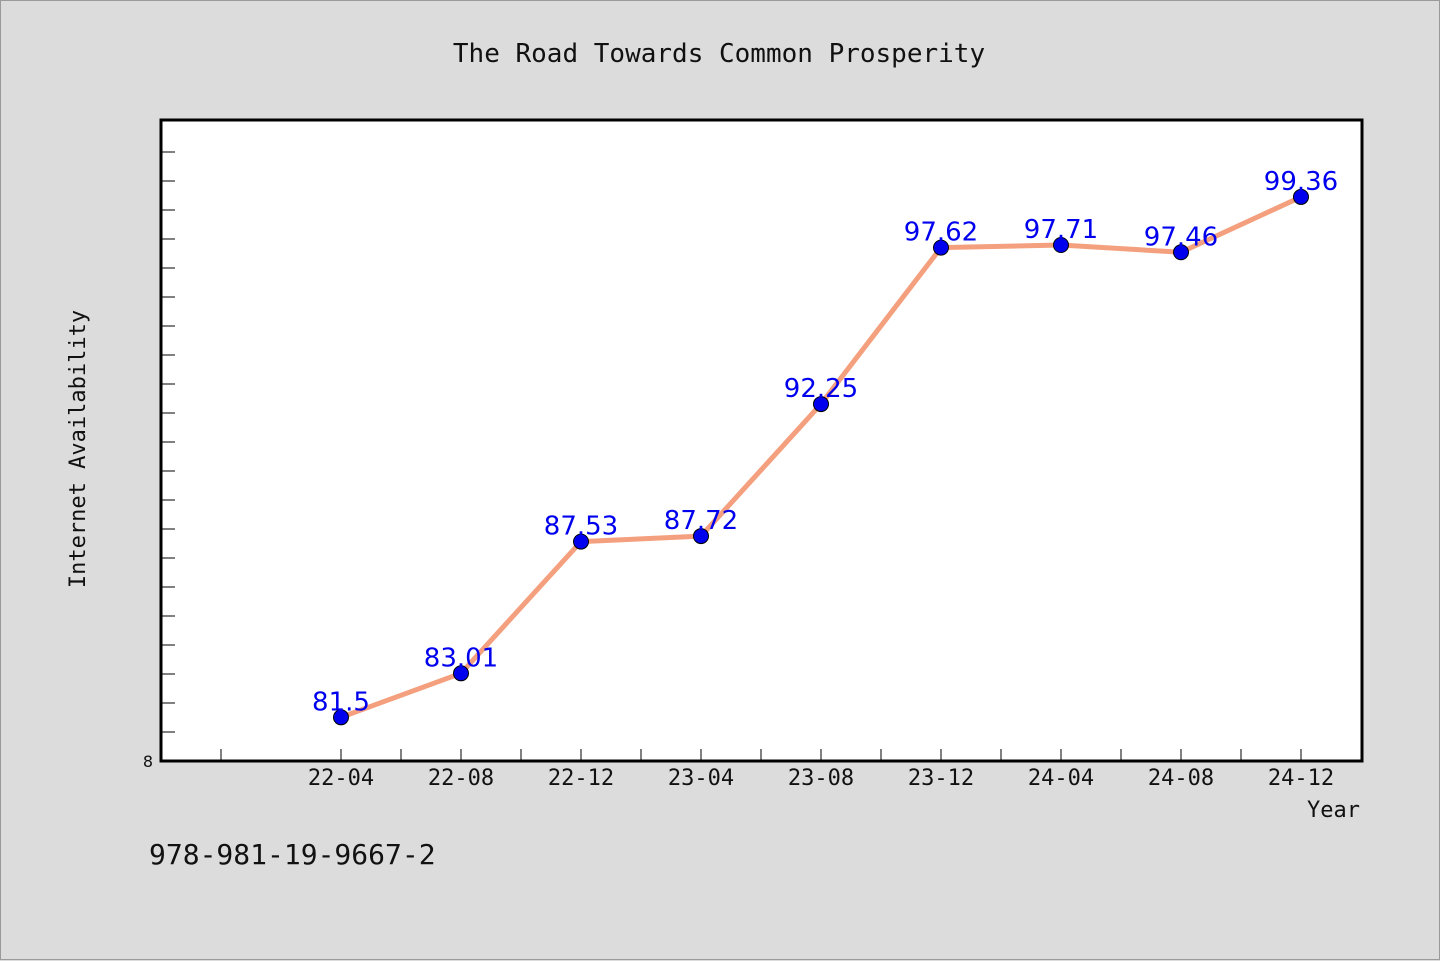  Describe the element at coordinates (701, 778) in the screenshot. I see `x-tick-label: 23-04` at that location.